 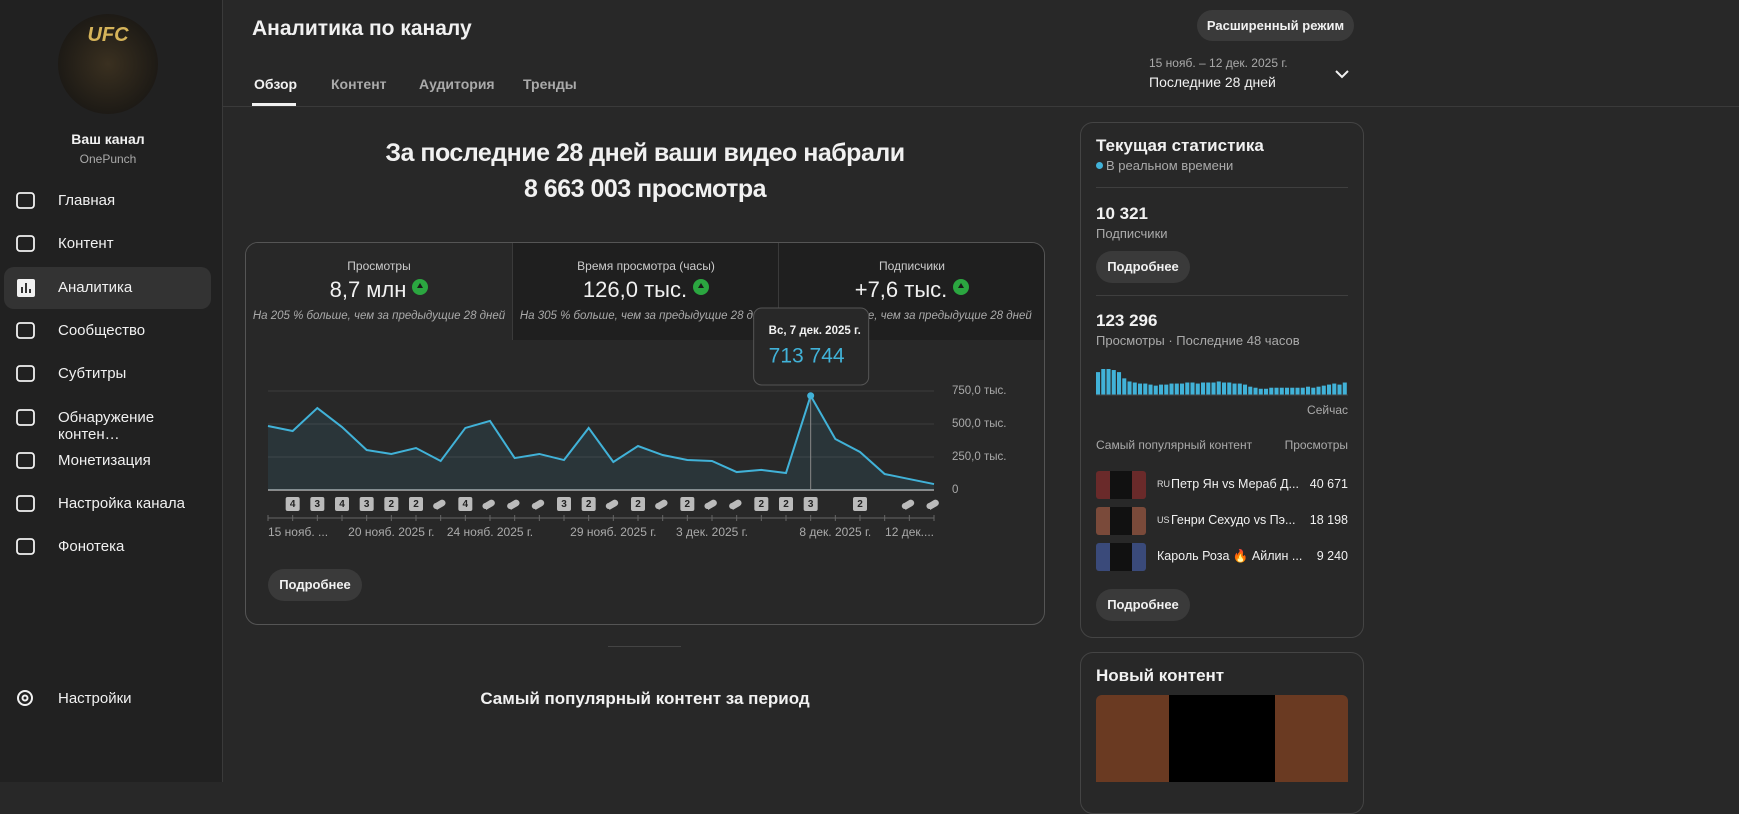 I want to click on metric-value-row: 126,0 тыс., so click(x=646, y=290).